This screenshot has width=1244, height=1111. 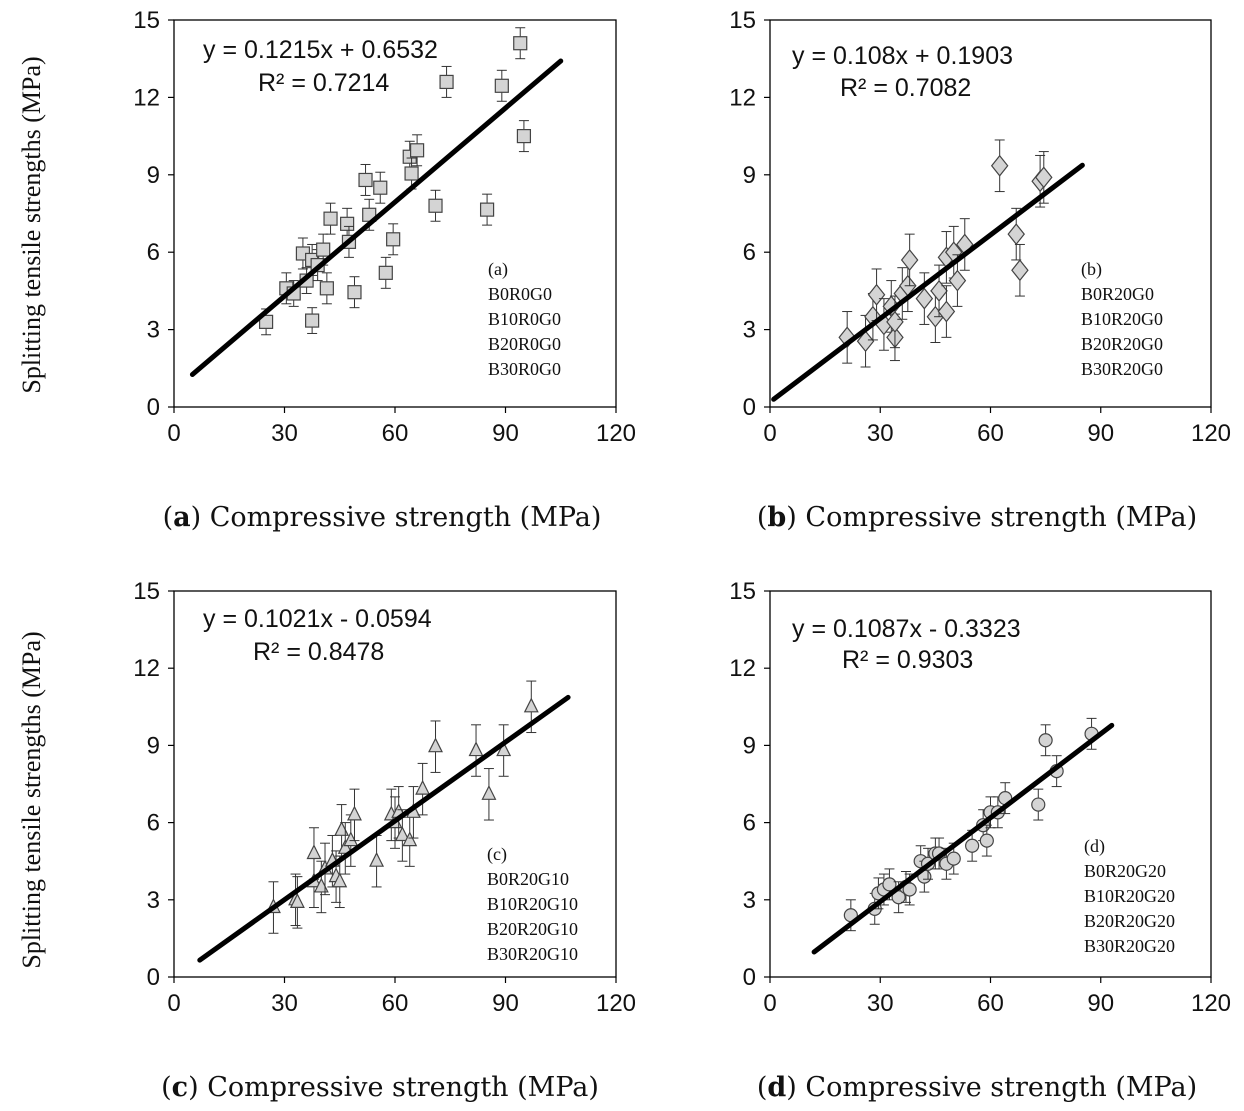 What do you see at coordinates (907, 660) in the screenshot?
I see `r-squared: R² = 0.9303` at bounding box center [907, 660].